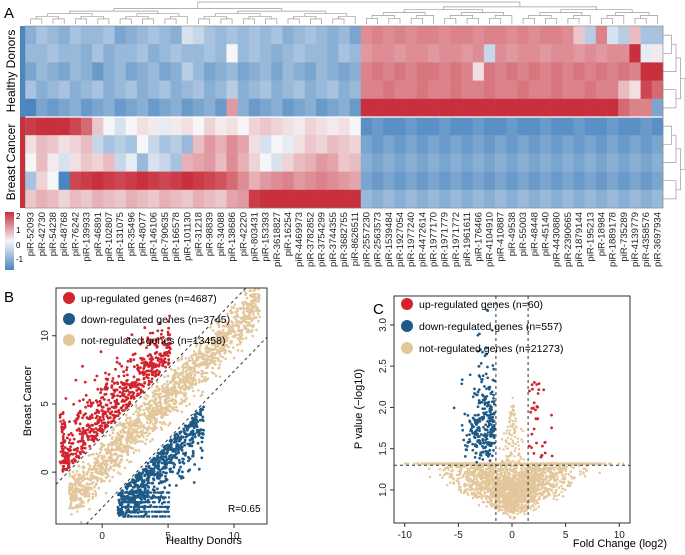 This screenshot has height=555, width=685. I want to click on legend-dot-up, so click(69, 298).